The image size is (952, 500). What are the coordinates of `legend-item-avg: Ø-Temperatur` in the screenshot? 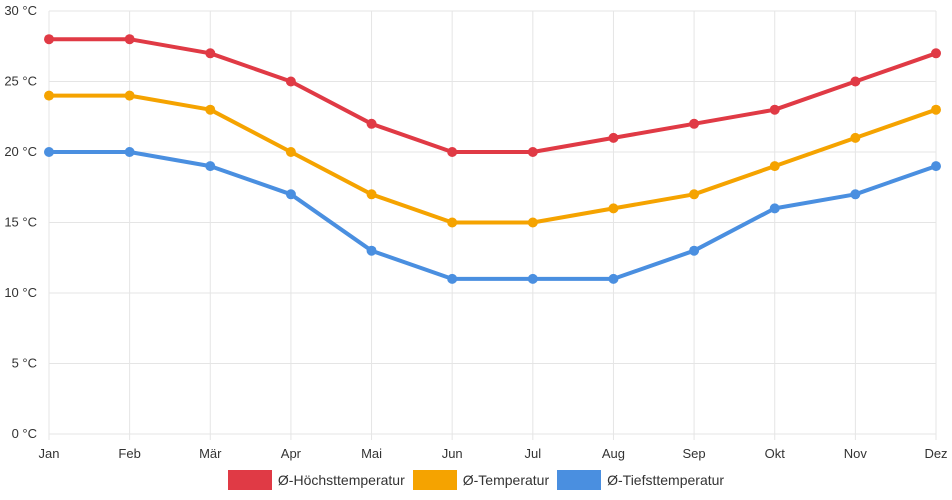 It's located at (481, 480).